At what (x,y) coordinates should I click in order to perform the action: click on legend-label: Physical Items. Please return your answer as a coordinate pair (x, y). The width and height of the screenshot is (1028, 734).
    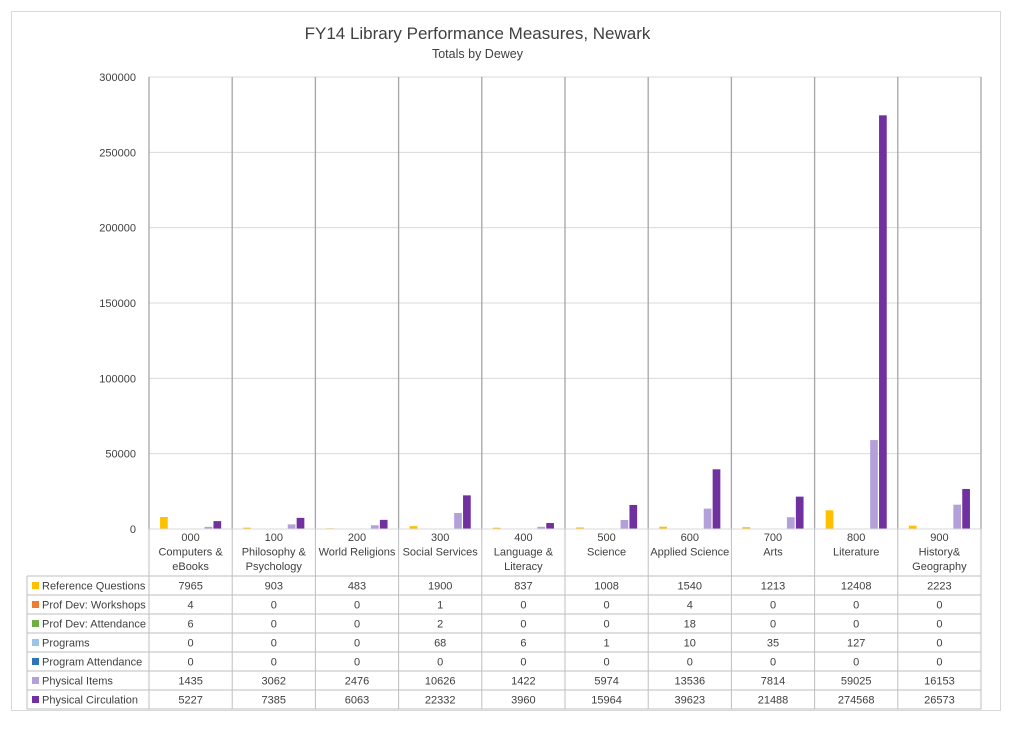
    Looking at the image, I should click on (77, 682).